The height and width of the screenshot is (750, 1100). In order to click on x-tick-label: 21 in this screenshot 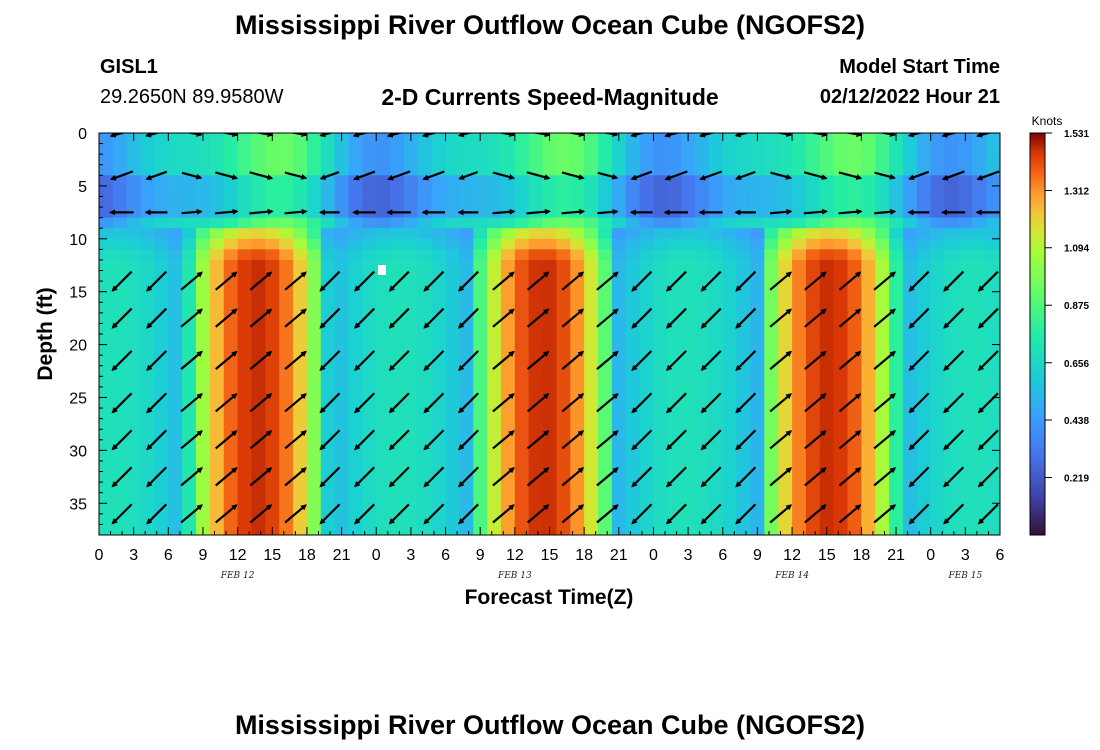, I will do `click(619, 555)`.